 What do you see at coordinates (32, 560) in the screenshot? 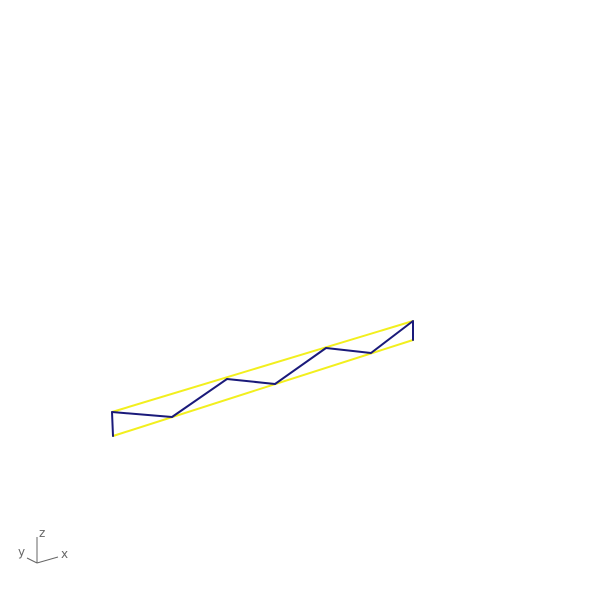
I see `y-axis-line` at bounding box center [32, 560].